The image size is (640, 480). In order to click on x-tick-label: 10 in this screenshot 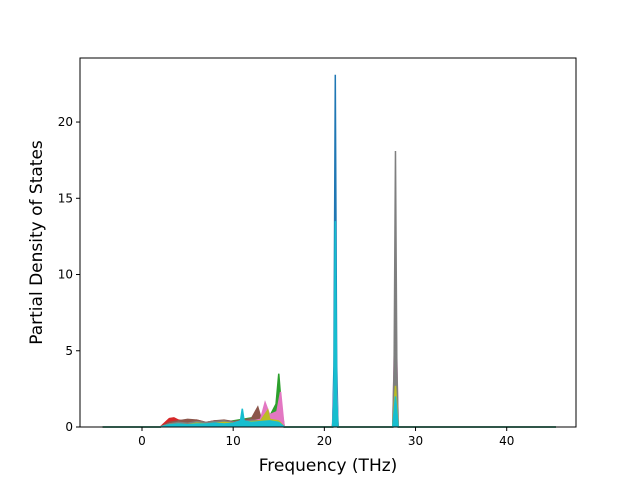, I will do `click(233, 441)`.